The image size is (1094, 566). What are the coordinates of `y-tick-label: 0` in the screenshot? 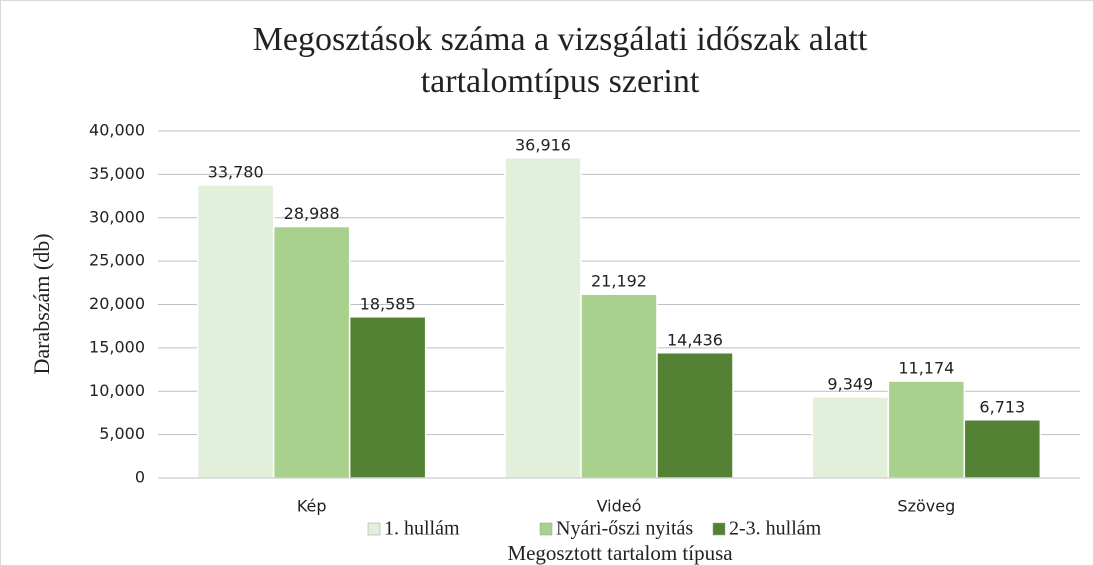 It's located at (140, 477).